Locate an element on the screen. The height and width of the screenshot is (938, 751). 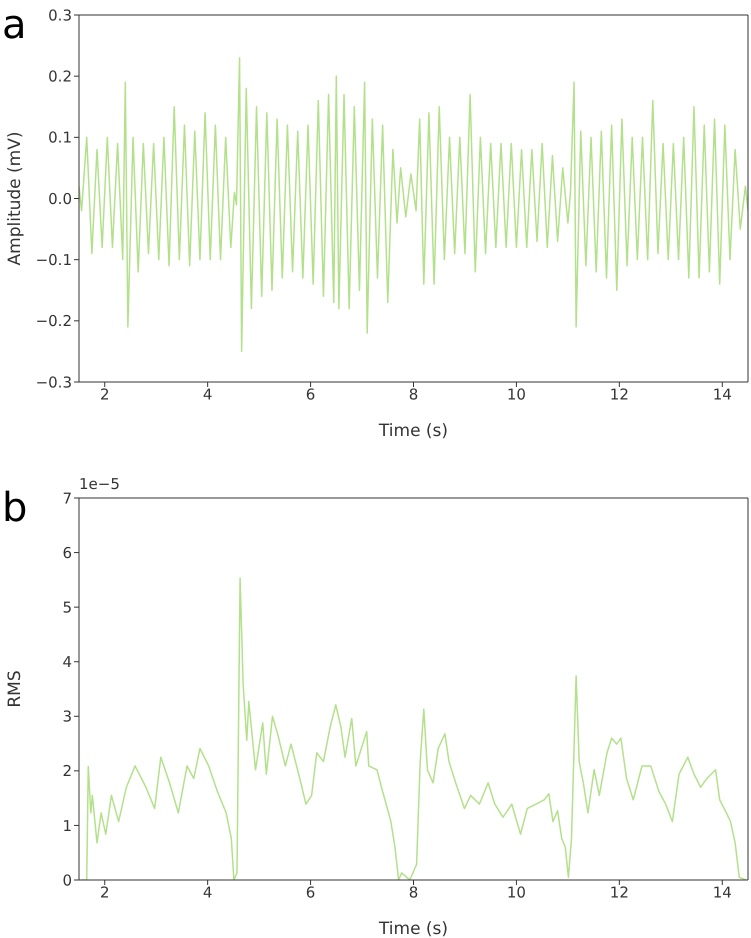
y-tick-label: 2 is located at coordinates (67, 771).